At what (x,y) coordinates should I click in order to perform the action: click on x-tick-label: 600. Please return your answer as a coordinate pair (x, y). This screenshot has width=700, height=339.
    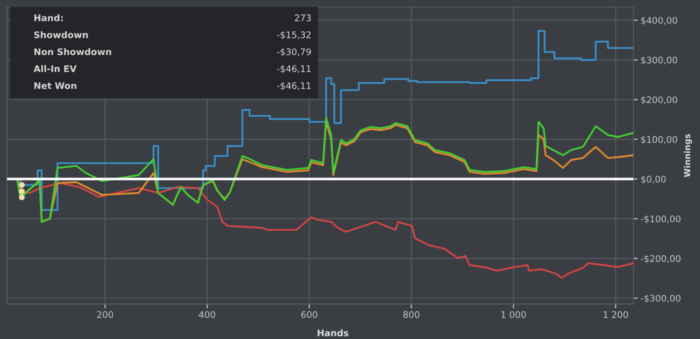
    Looking at the image, I should click on (309, 314).